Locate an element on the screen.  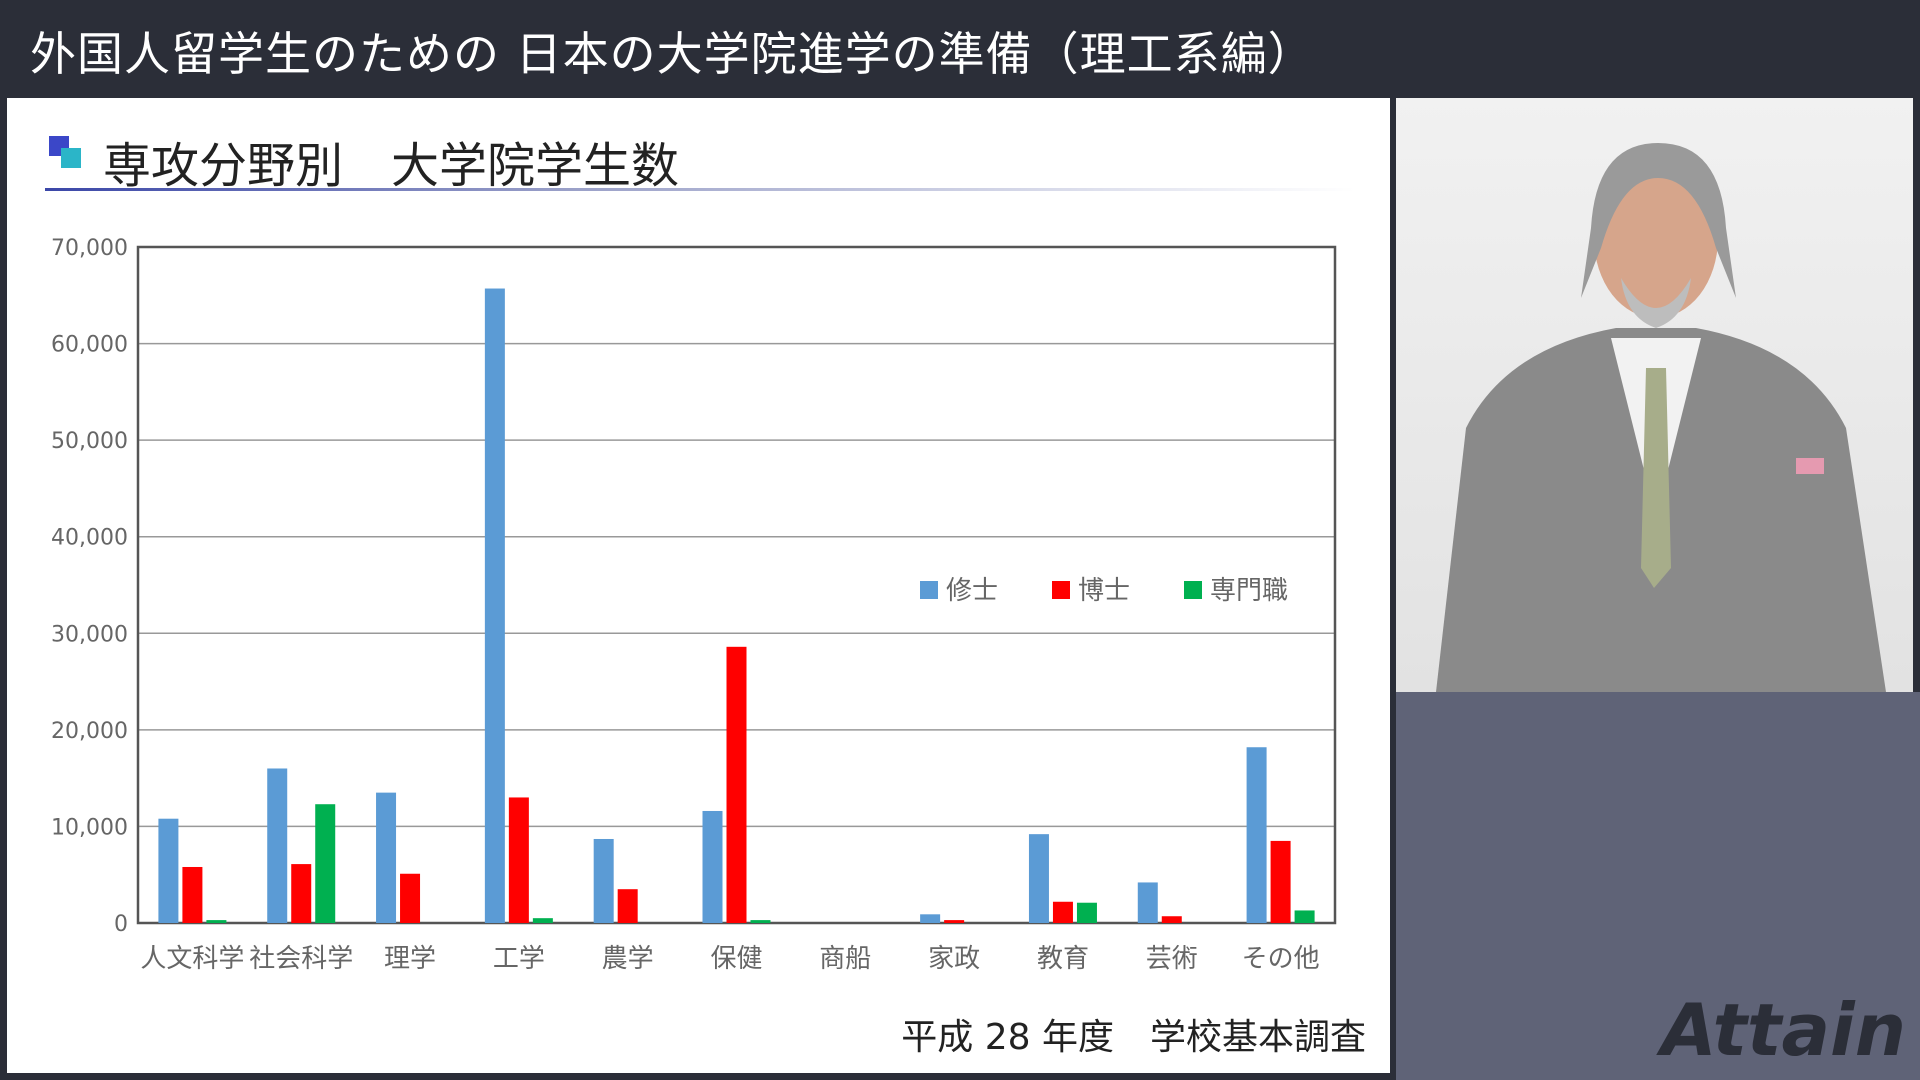
x-tick-label: 人文科学 is located at coordinates (192, 959).